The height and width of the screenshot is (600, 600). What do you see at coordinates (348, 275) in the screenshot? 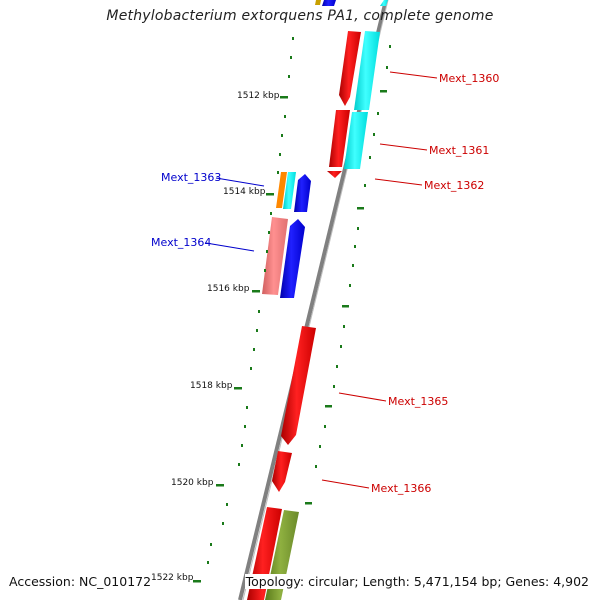
I see `outer-ticks` at bounding box center [348, 275].